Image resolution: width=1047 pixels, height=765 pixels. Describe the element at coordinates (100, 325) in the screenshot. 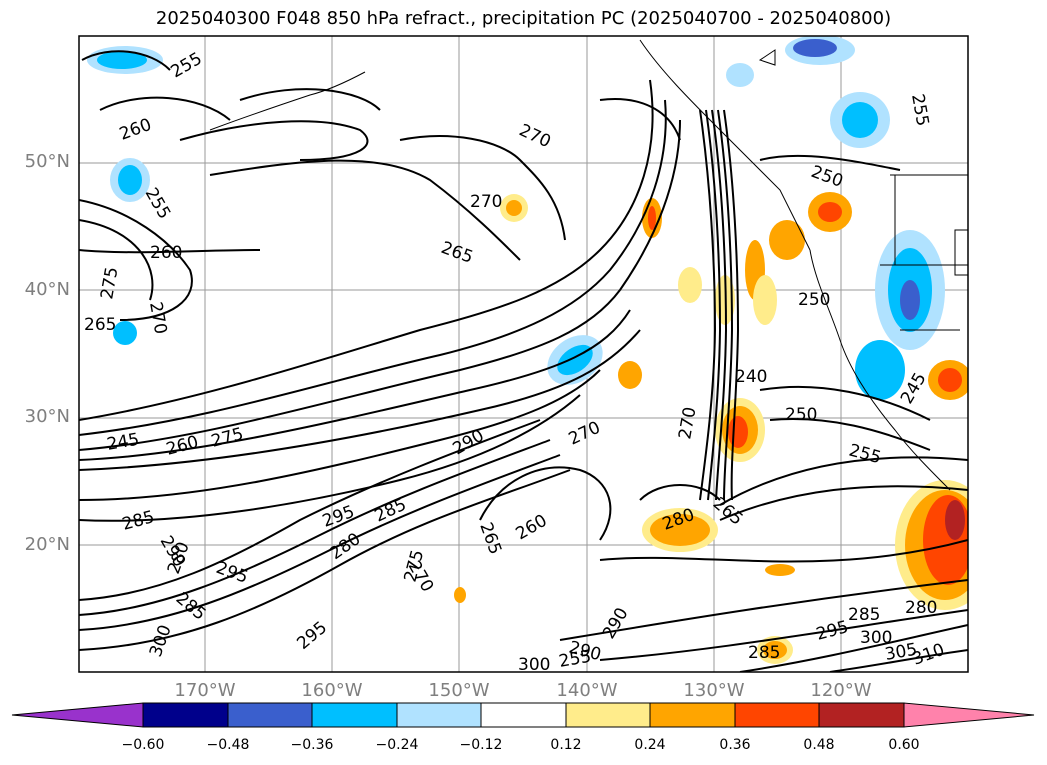

I see `contour-label: 265` at that location.